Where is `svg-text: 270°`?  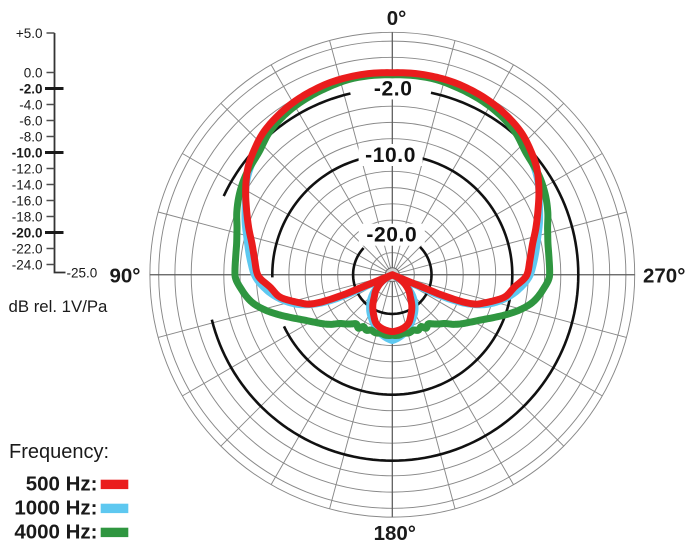 svg-text: 270° is located at coordinates (664, 276).